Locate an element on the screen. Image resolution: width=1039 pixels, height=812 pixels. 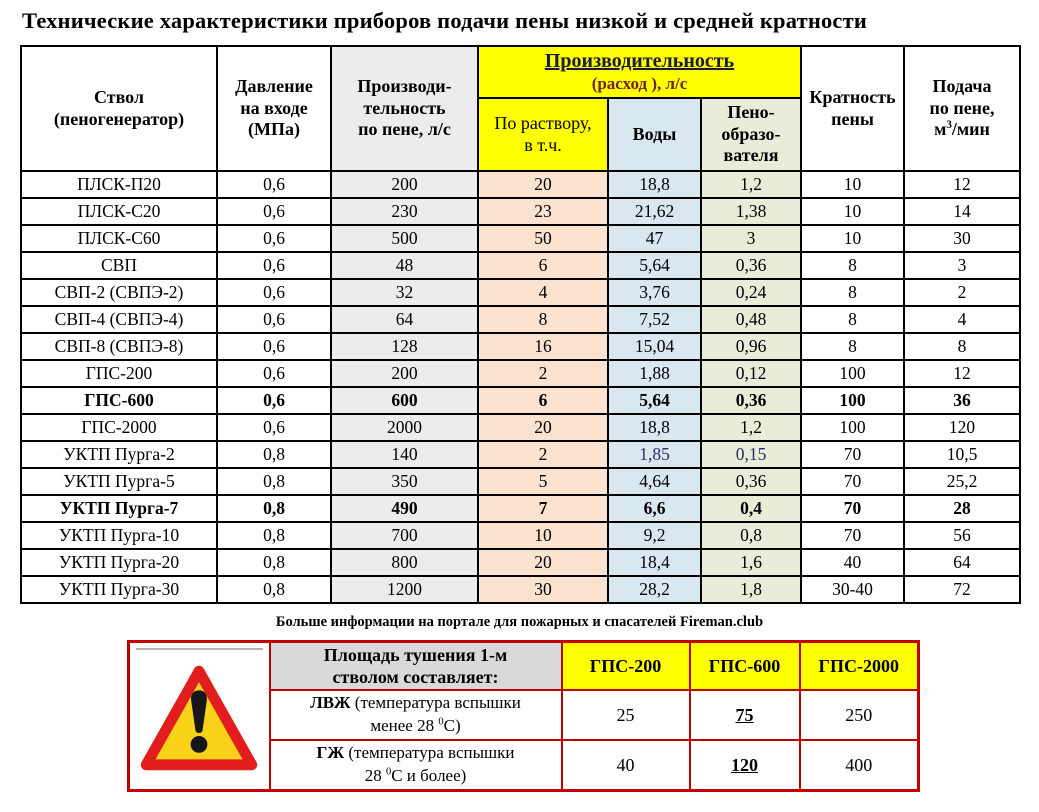
supply-cell: 2 is located at coordinates (962, 292).